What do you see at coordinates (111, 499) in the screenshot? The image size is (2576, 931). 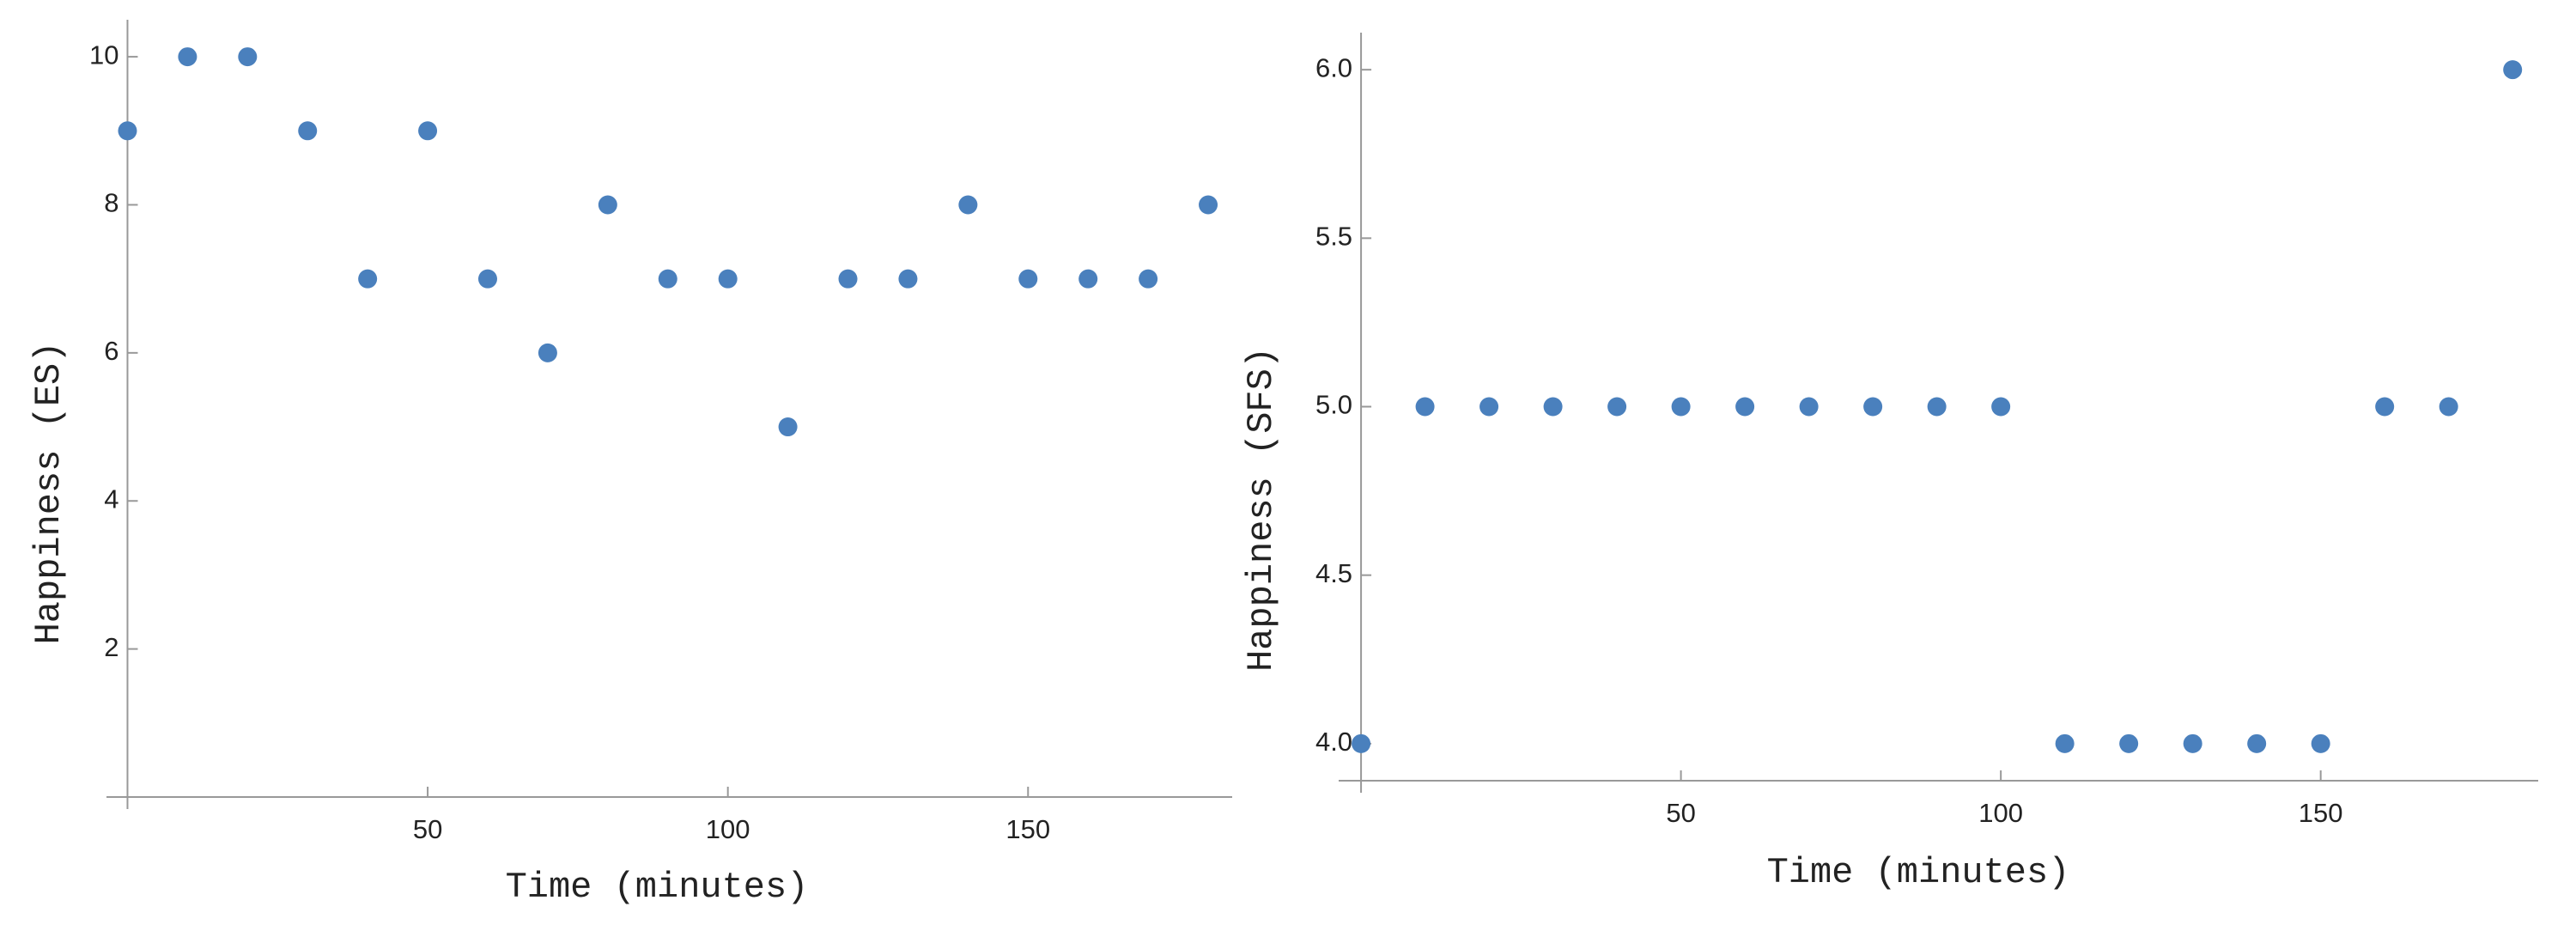 I see `y-tick-label: 4` at bounding box center [111, 499].